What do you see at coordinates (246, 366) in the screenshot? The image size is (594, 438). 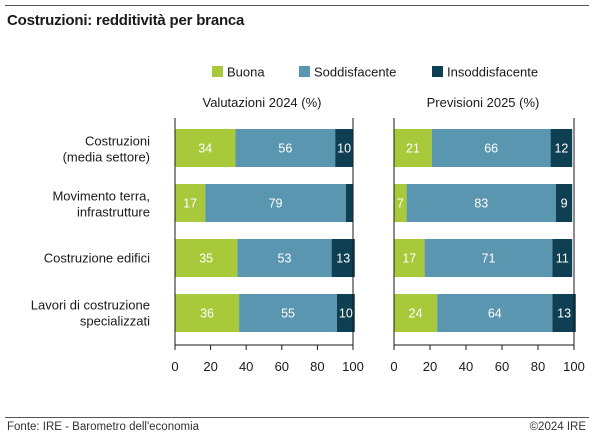 I see `x-tick-label-1-40: 40` at bounding box center [246, 366].